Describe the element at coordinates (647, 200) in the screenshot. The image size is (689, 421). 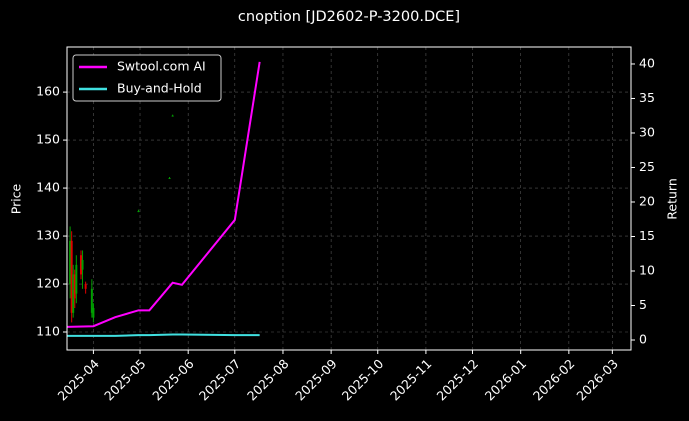
I see `y2-tick-label: 20` at that location.